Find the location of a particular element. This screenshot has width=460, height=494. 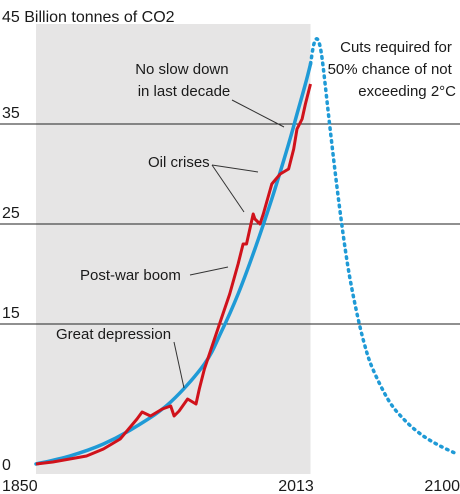

annotation-no-slow-down-line2: in last decade is located at coordinates (184, 91).